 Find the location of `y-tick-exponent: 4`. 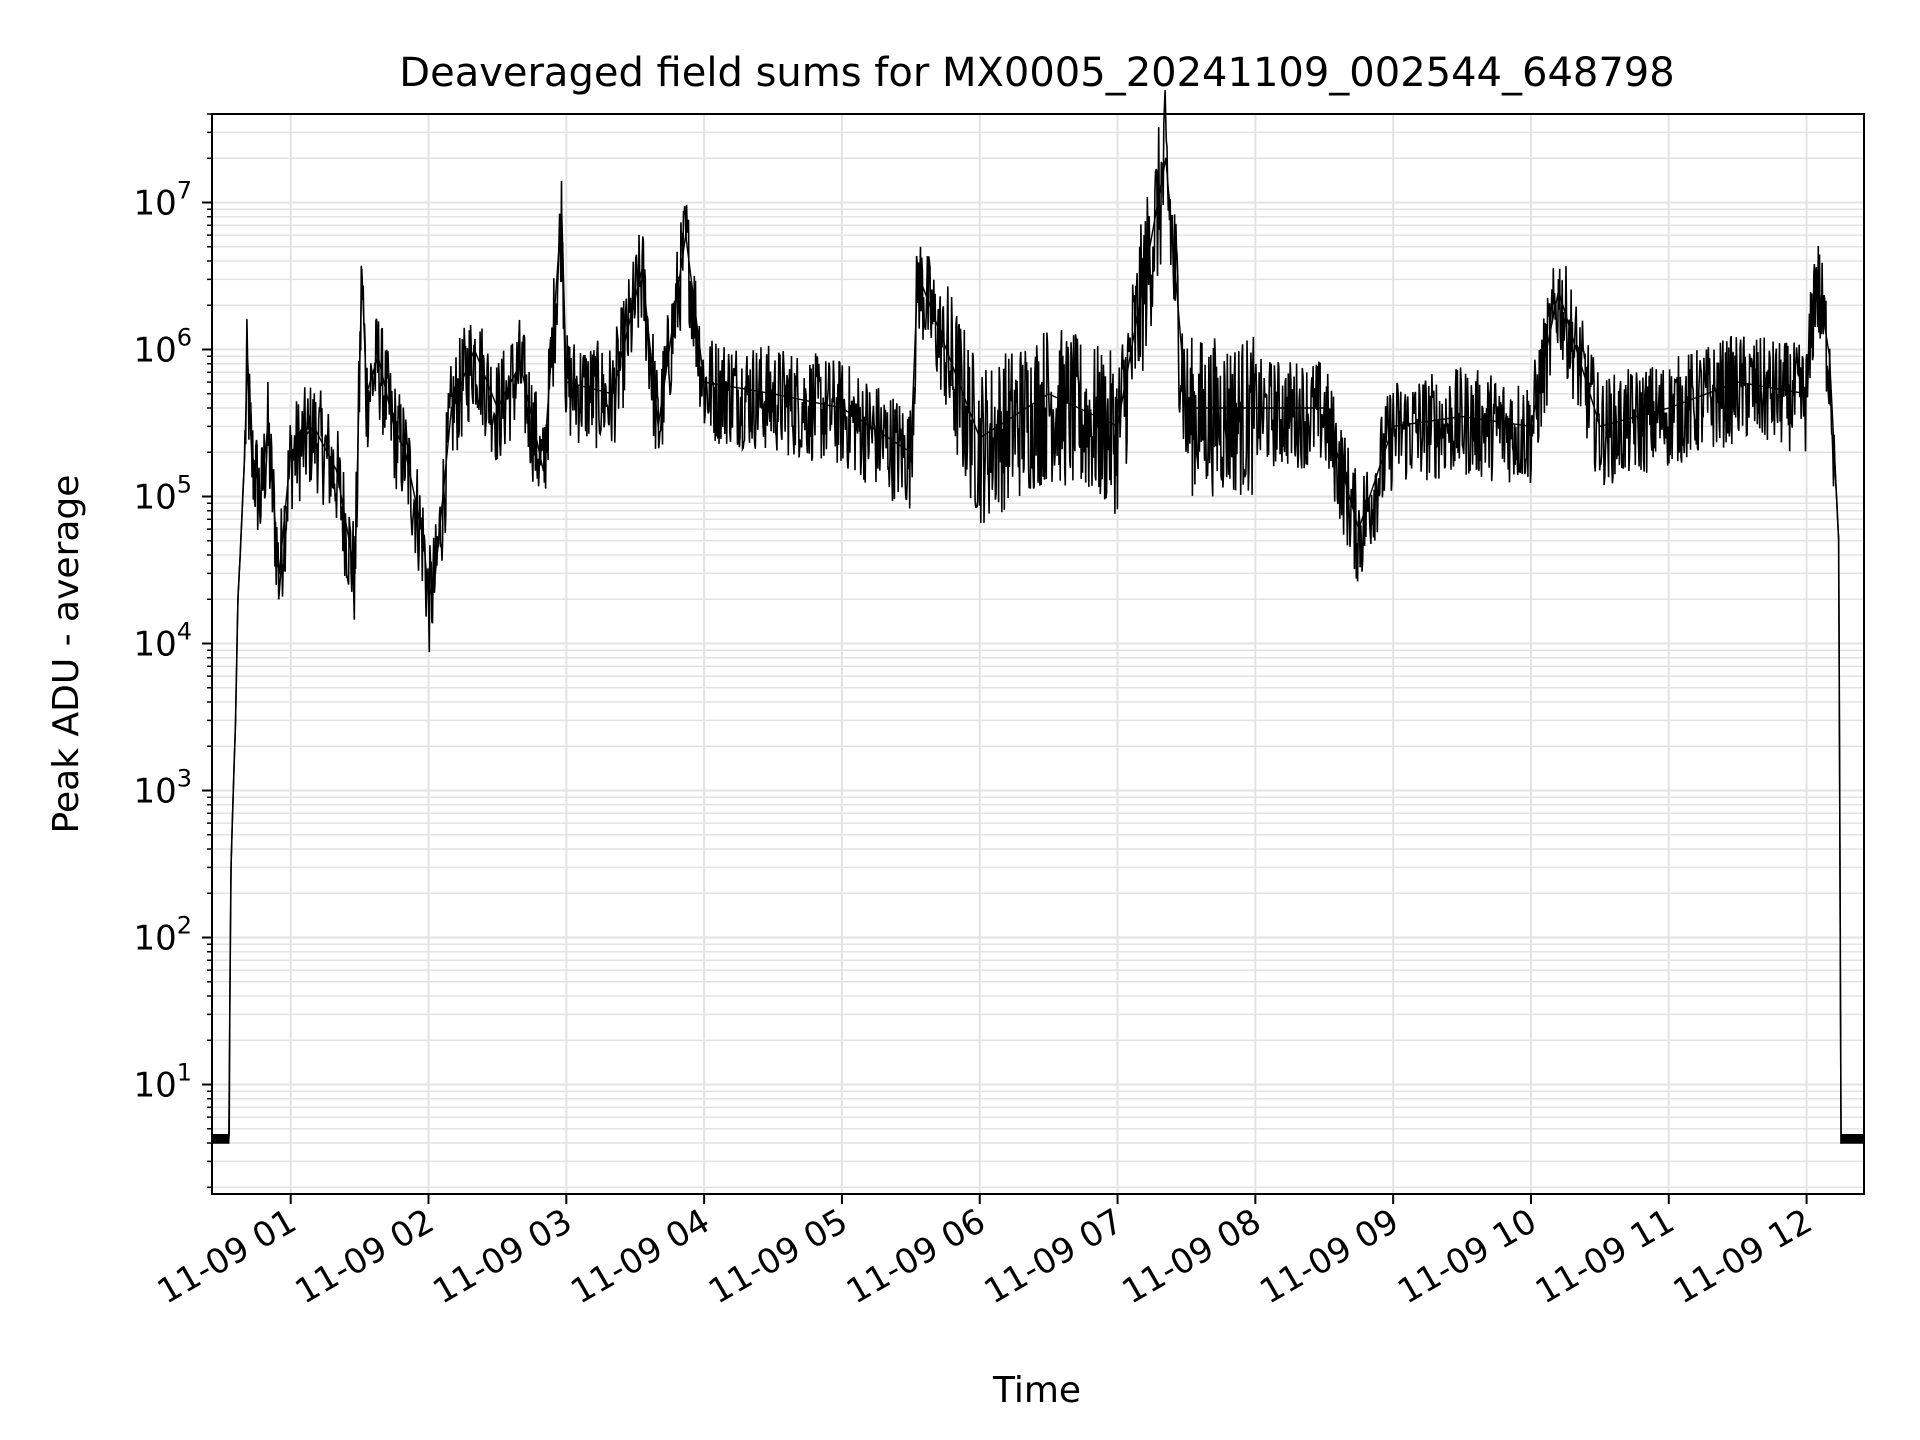

y-tick-exponent: 4 is located at coordinates (184, 632).